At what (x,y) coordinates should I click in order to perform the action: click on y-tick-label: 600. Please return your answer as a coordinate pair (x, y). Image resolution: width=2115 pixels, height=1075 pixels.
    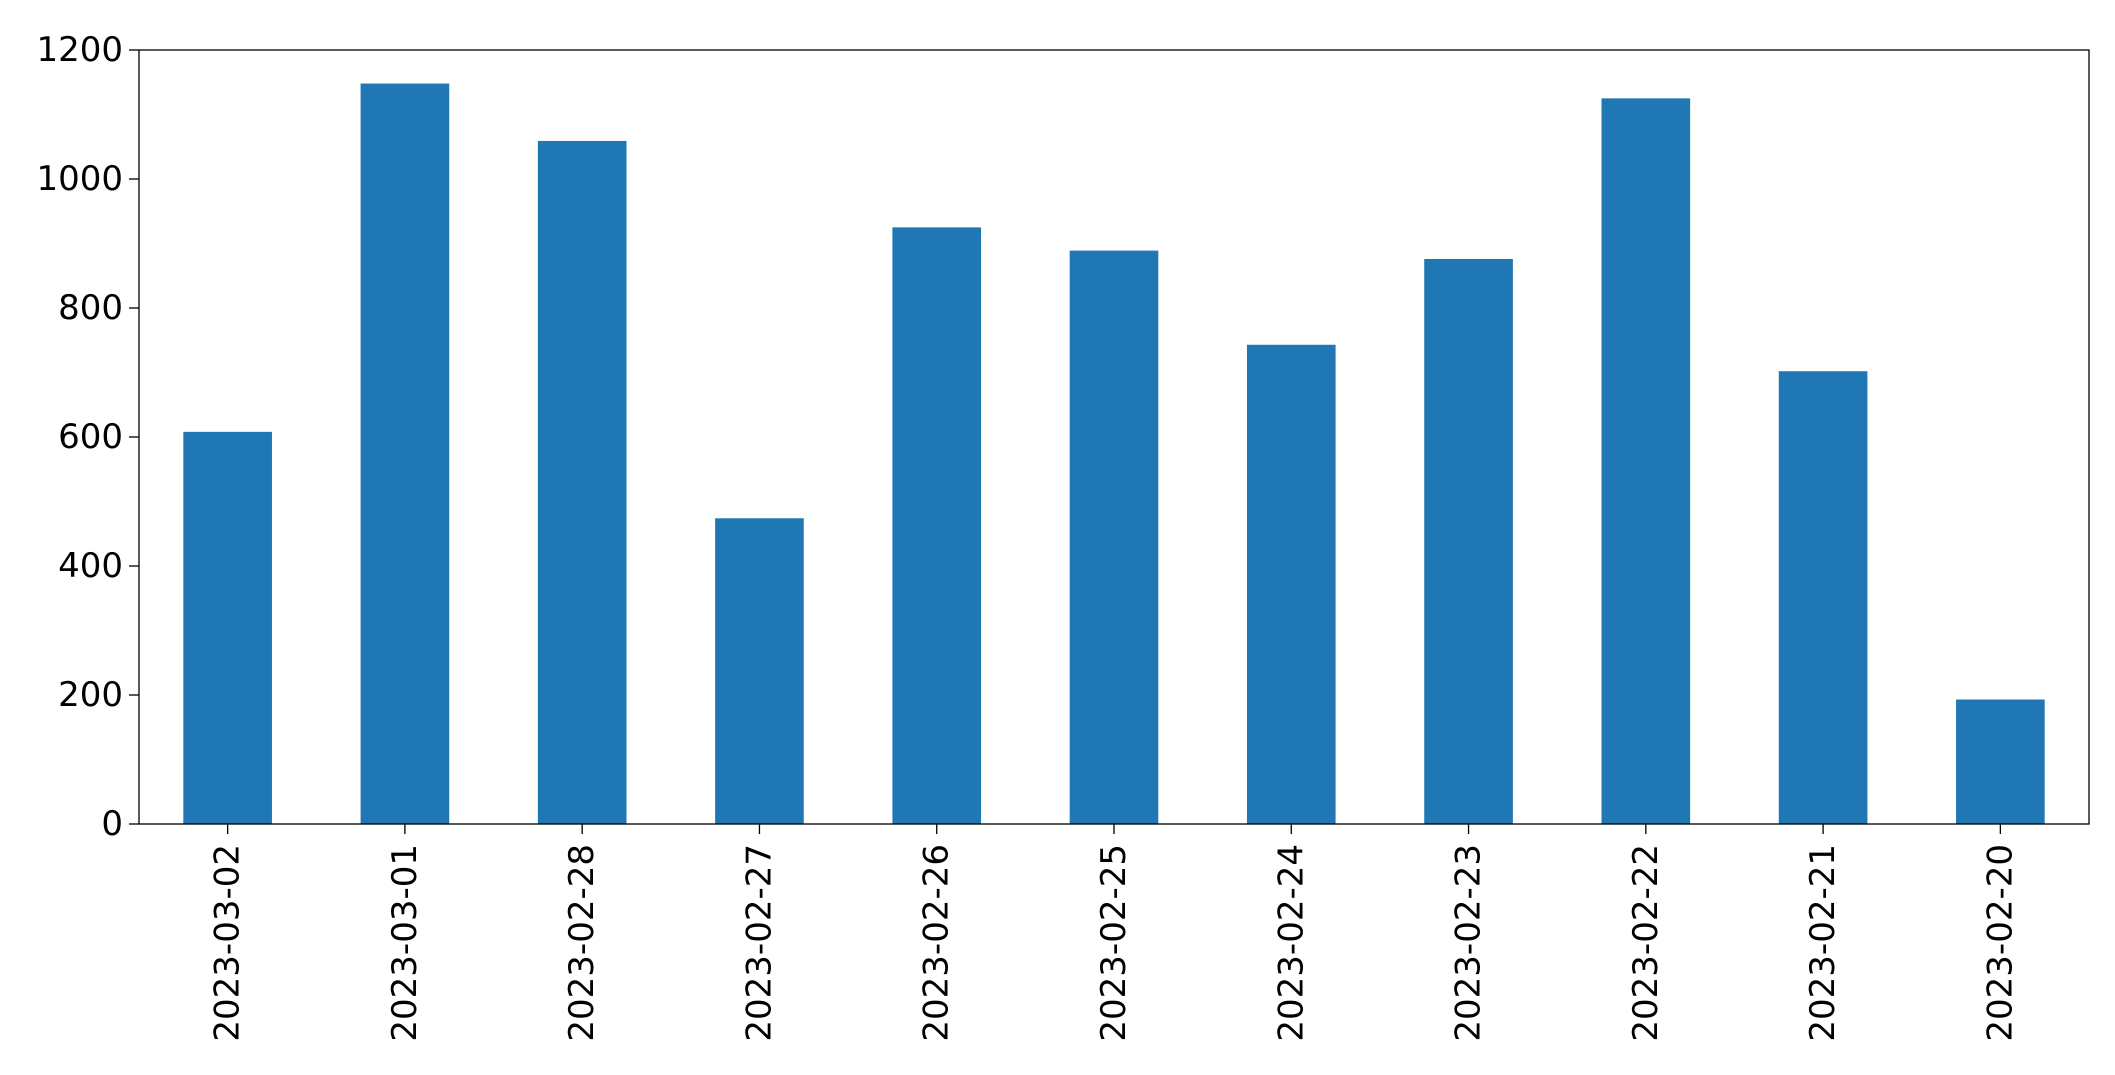
    Looking at the image, I should click on (90, 437).